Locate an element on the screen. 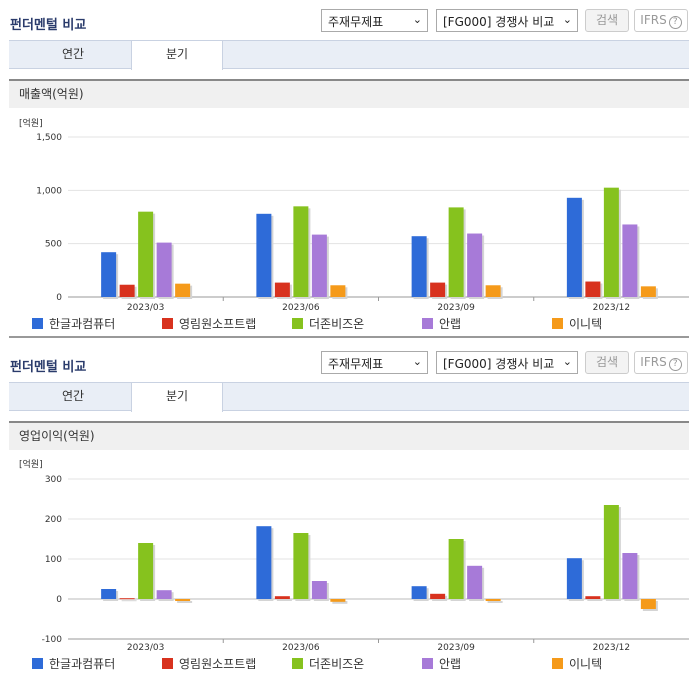 This screenshot has height=684, width=696. divider is located at coordinates (349, 337).